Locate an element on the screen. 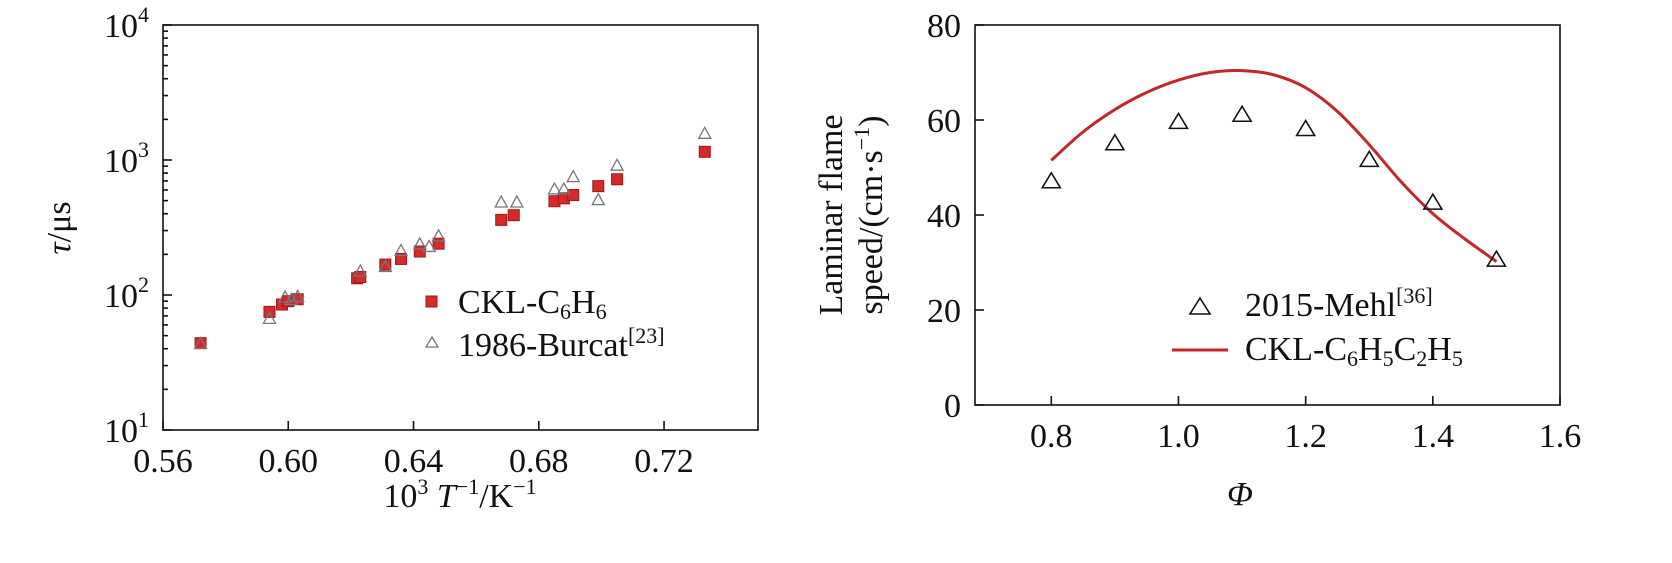 The height and width of the screenshot is (563, 1672). right-y-tick-label: 0 is located at coordinates (952, 406).